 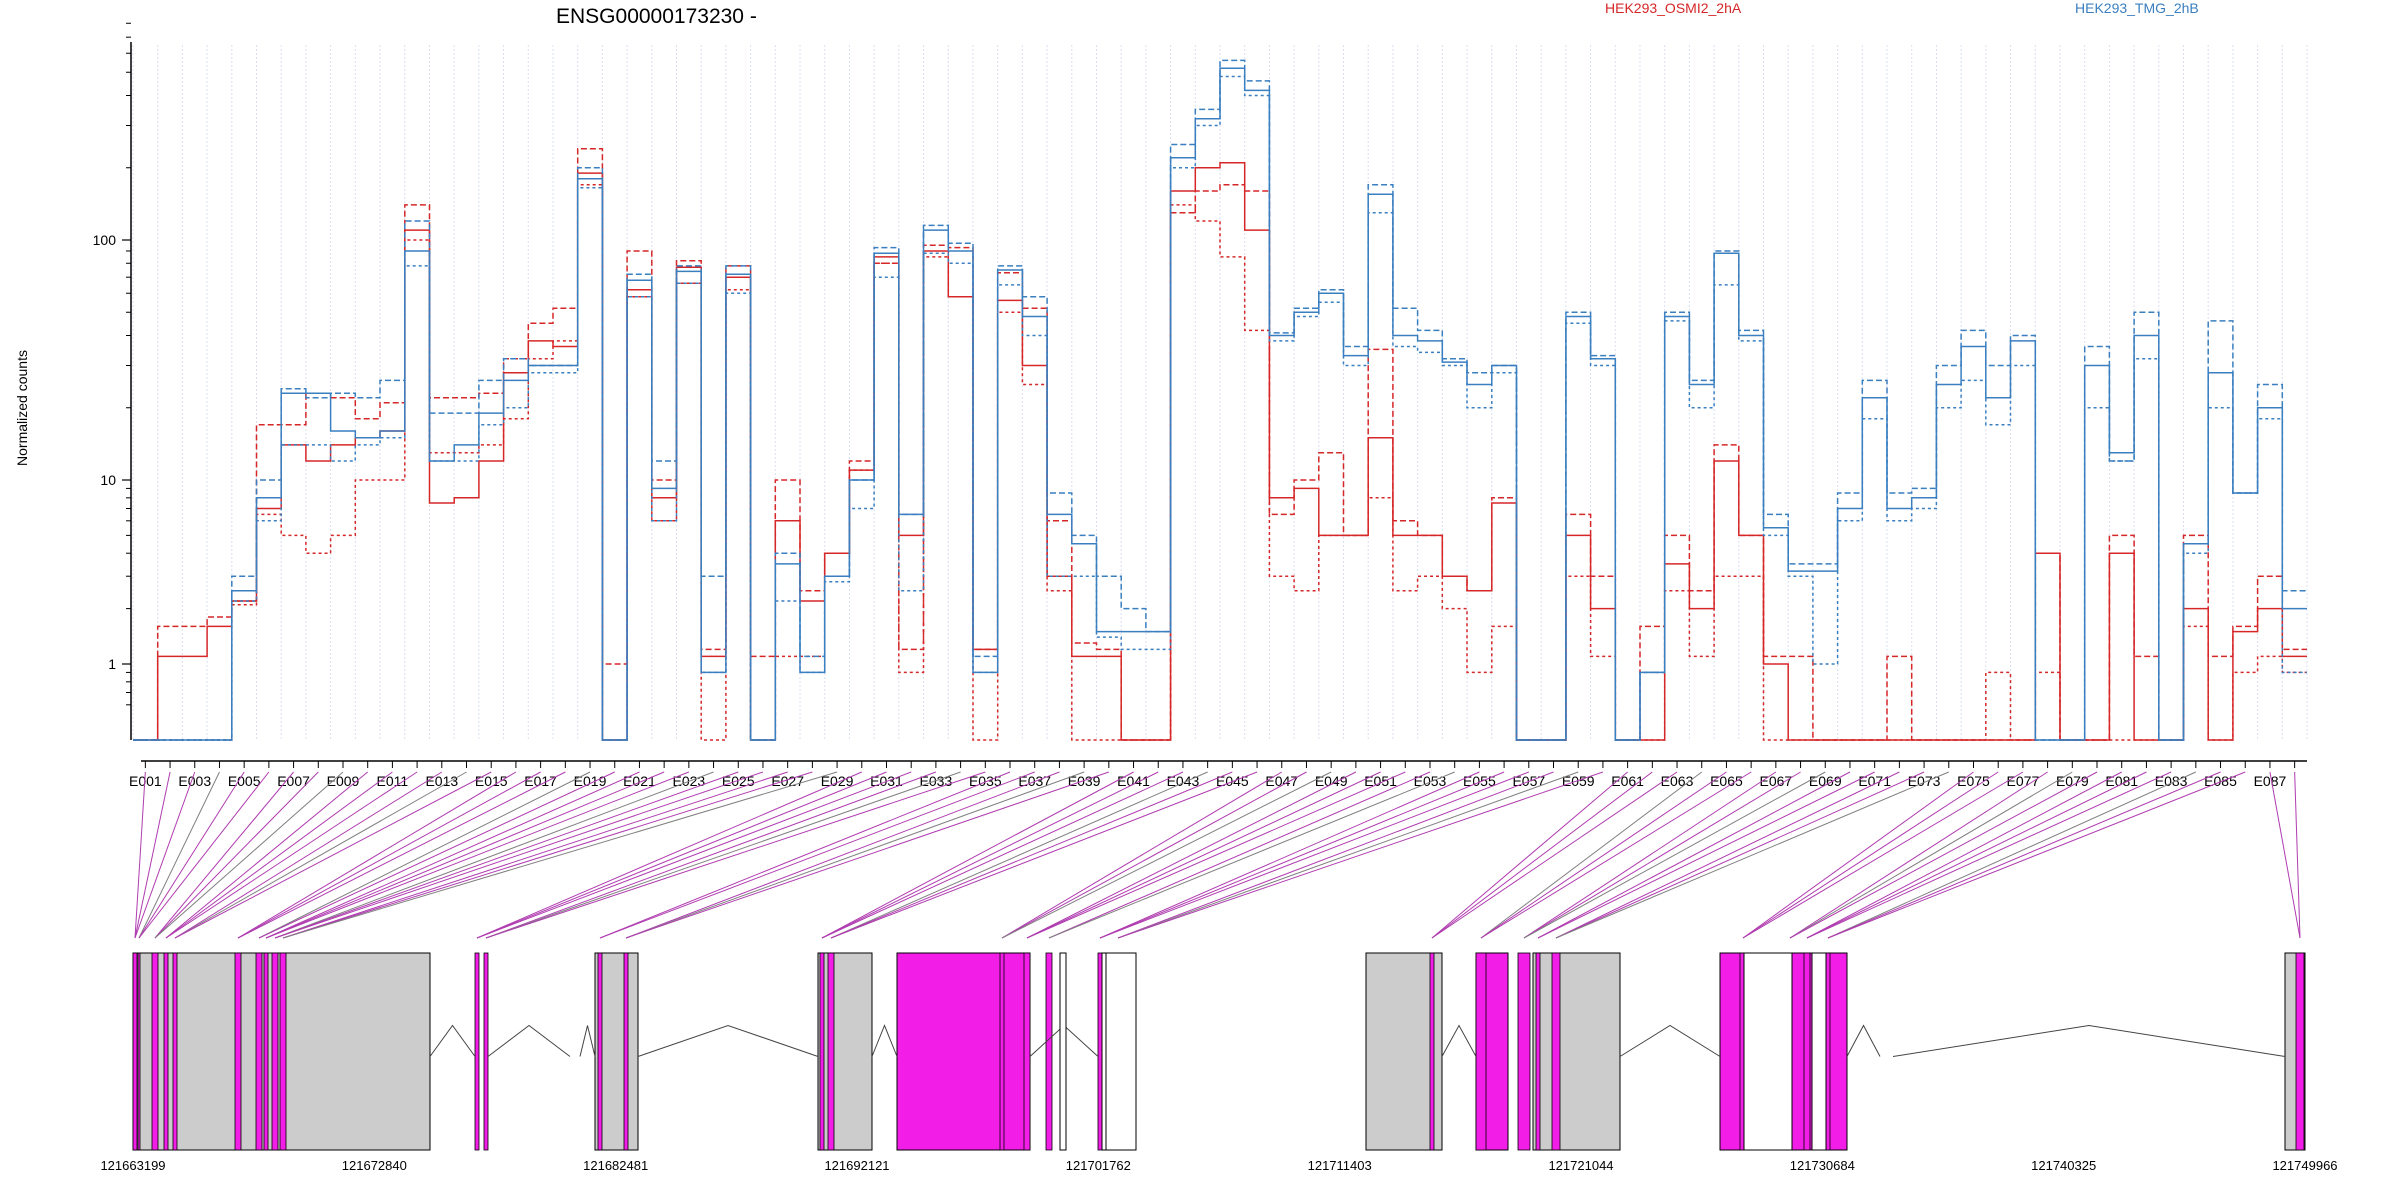 I want to click on exon-label: E015, so click(x=491, y=781).